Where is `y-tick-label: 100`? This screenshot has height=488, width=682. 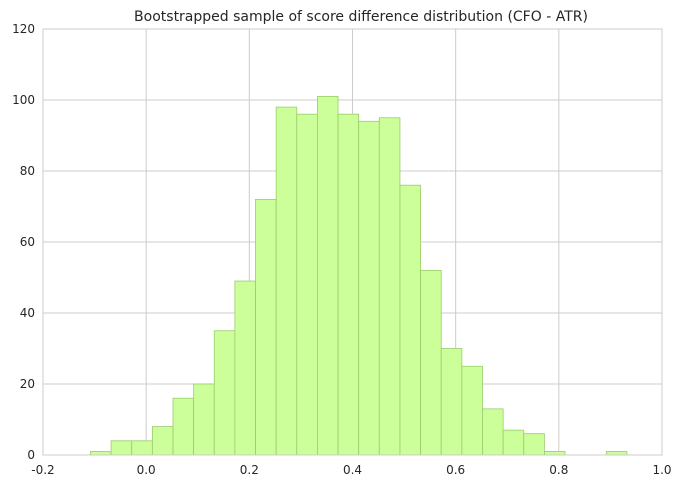
y-tick-label: 100 is located at coordinates (23, 100).